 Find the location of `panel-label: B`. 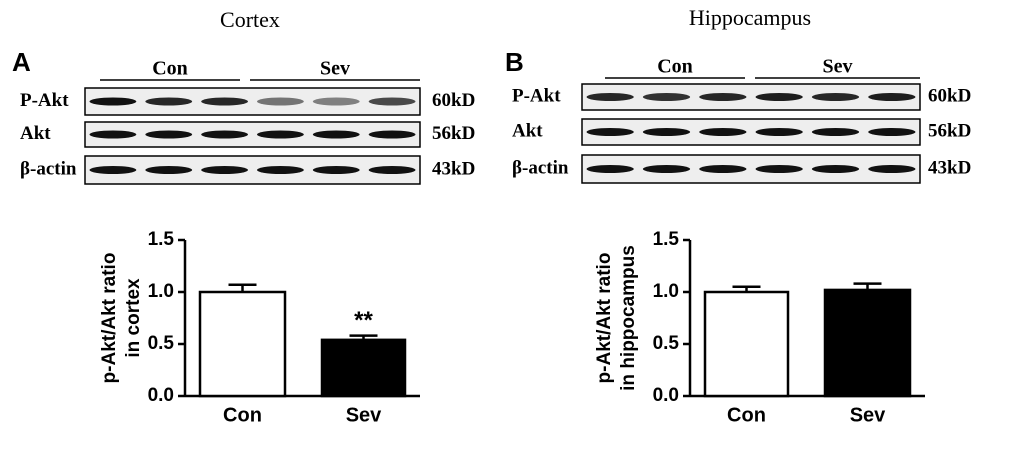

panel-label: B is located at coordinates (514, 62).